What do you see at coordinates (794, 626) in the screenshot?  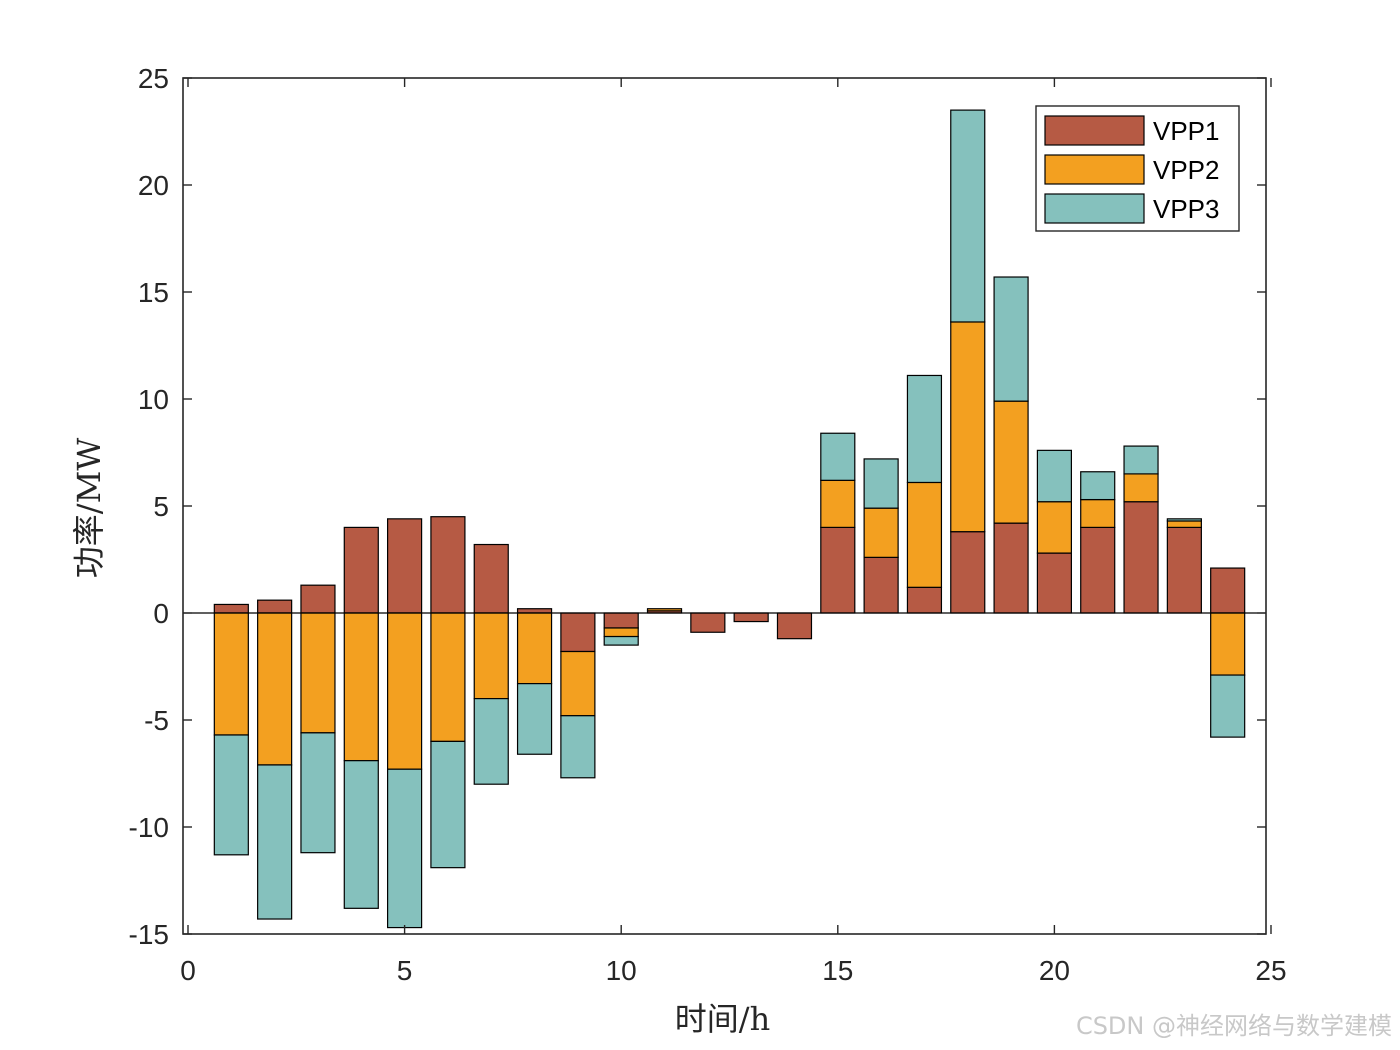 I see `bar-vpp1-h14` at bounding box center [794, 626].